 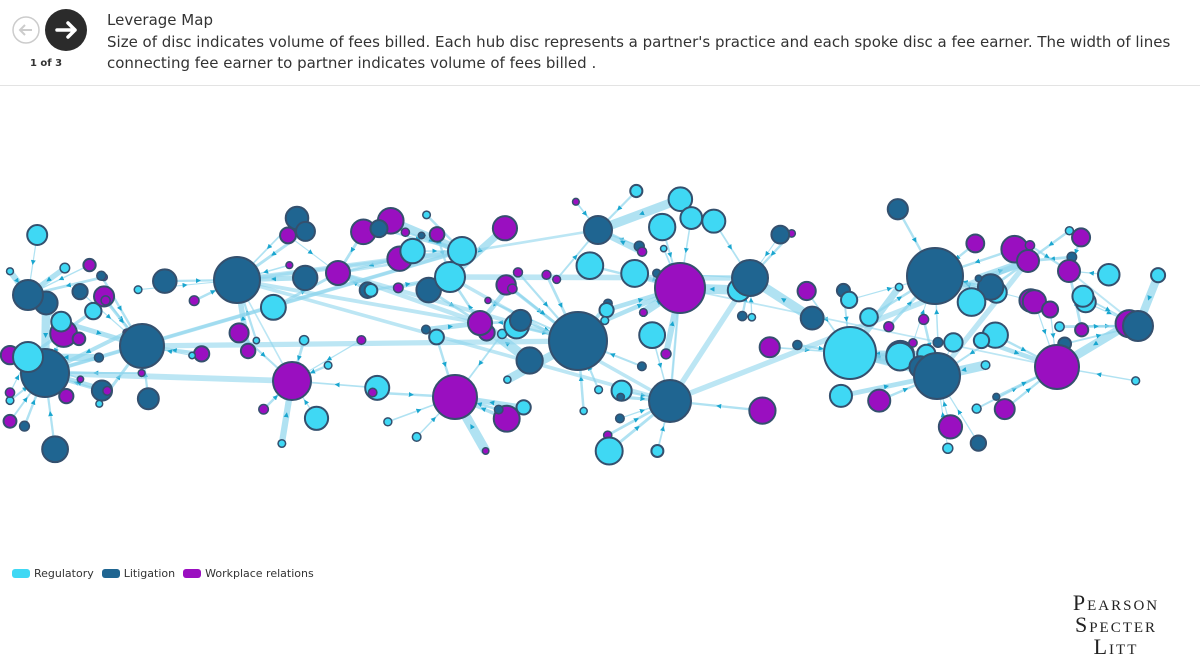 I want to click on title: Leverage Map, so click(x=160, y=20).